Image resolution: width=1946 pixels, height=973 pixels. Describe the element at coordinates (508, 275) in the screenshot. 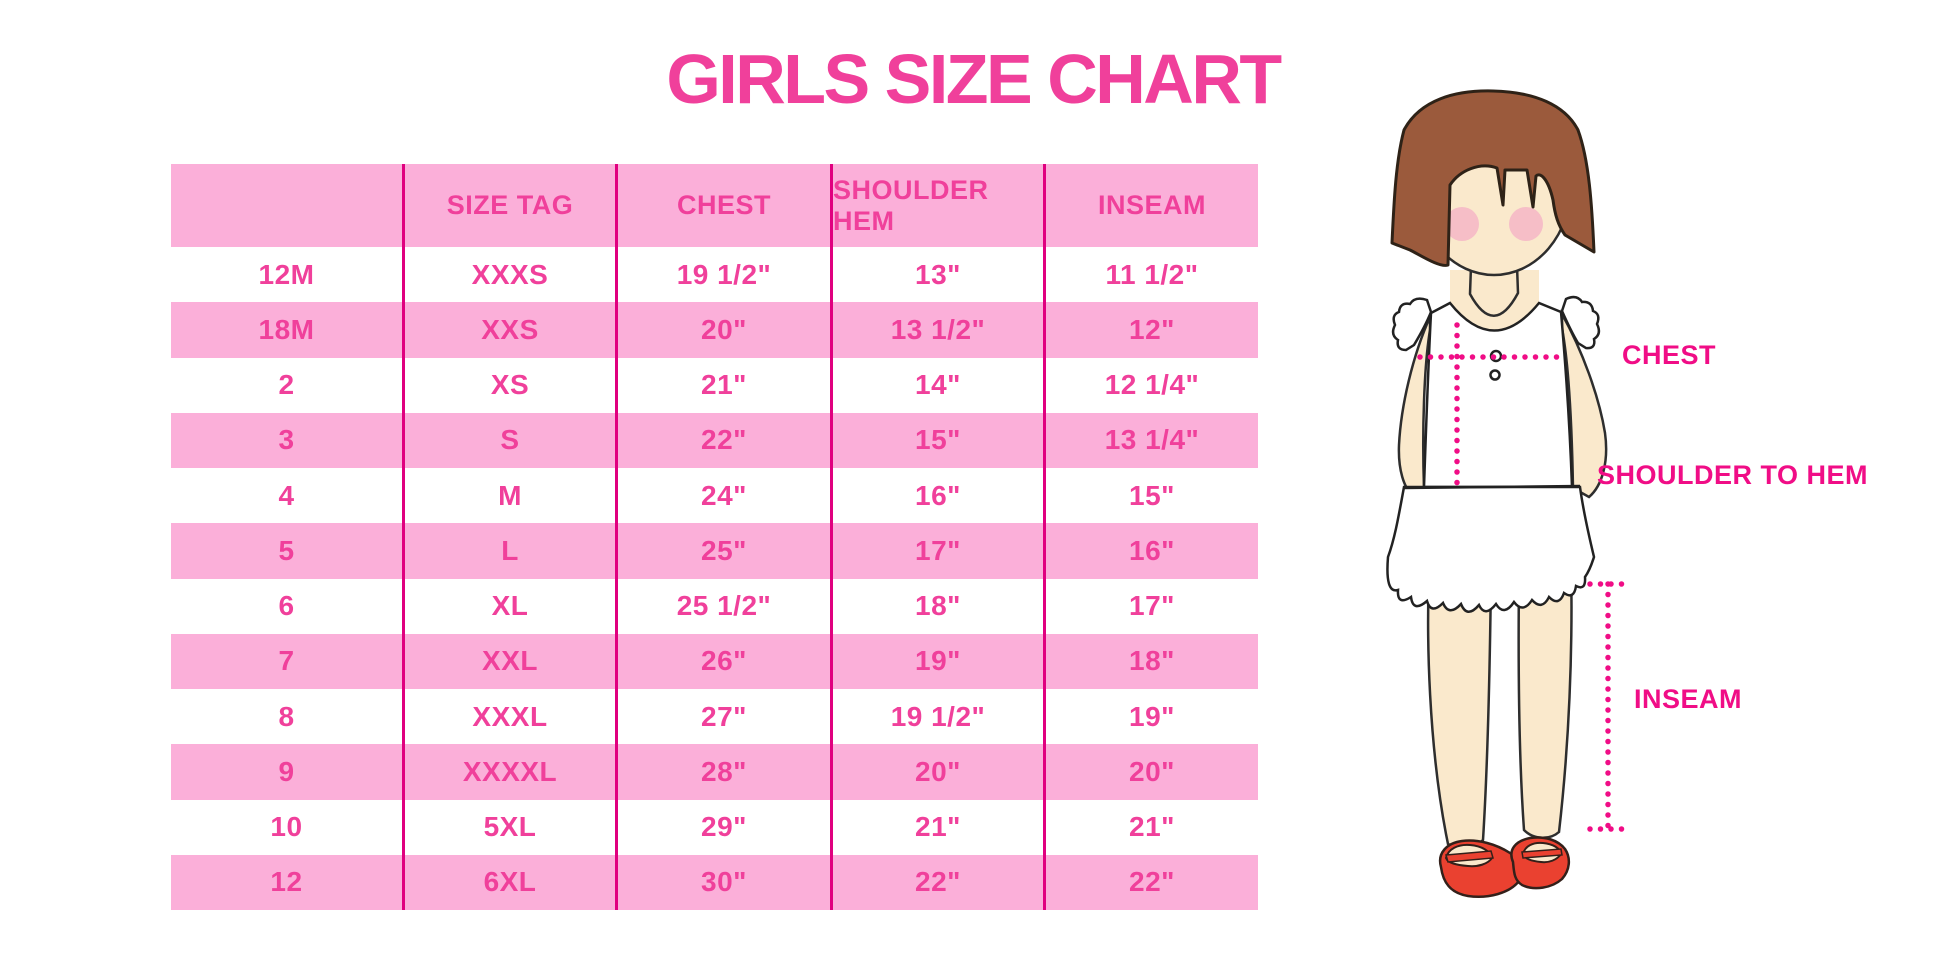

I see `table-cell: XXXS` at that location.